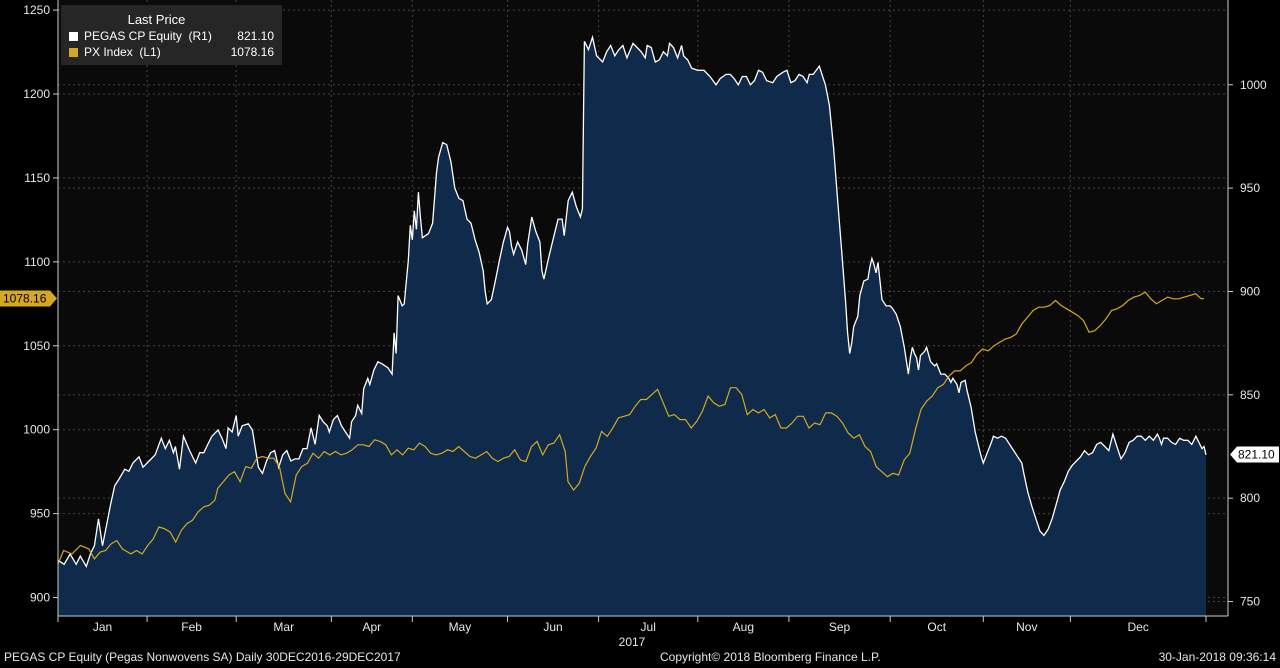 Image resolution: width=1280 pixels, height=668 pixels. I want to click on footer-timestamp: 30-Jan-2018 09:36:14, so click(1217, 657).